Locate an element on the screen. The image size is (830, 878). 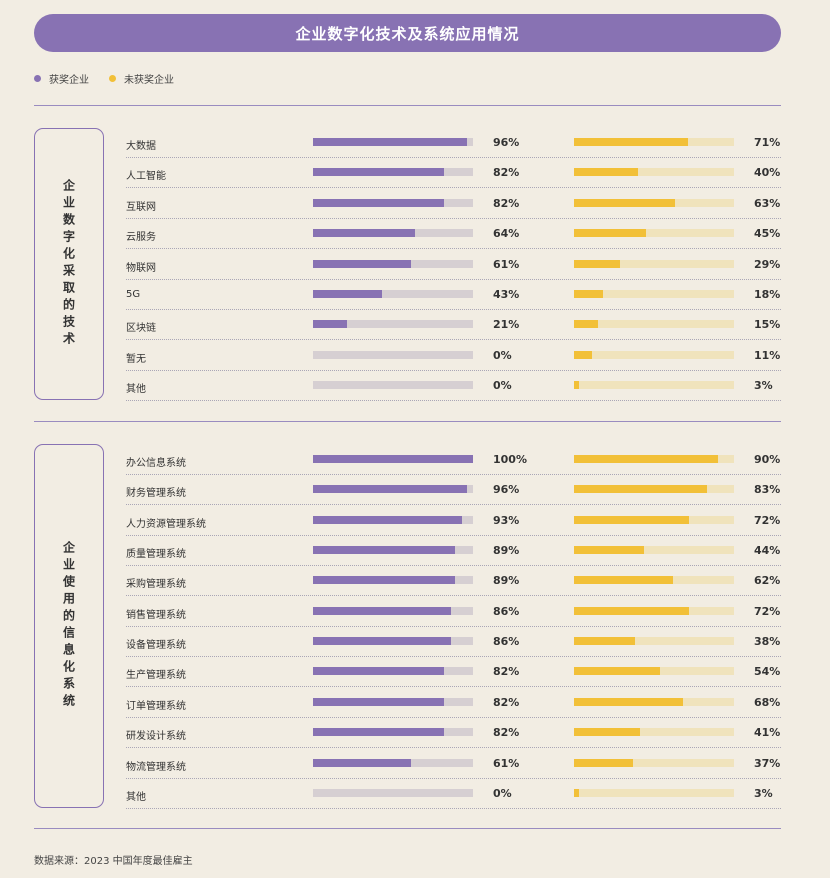
value-label-non-award: 18% is located at coordinates (767, 294).